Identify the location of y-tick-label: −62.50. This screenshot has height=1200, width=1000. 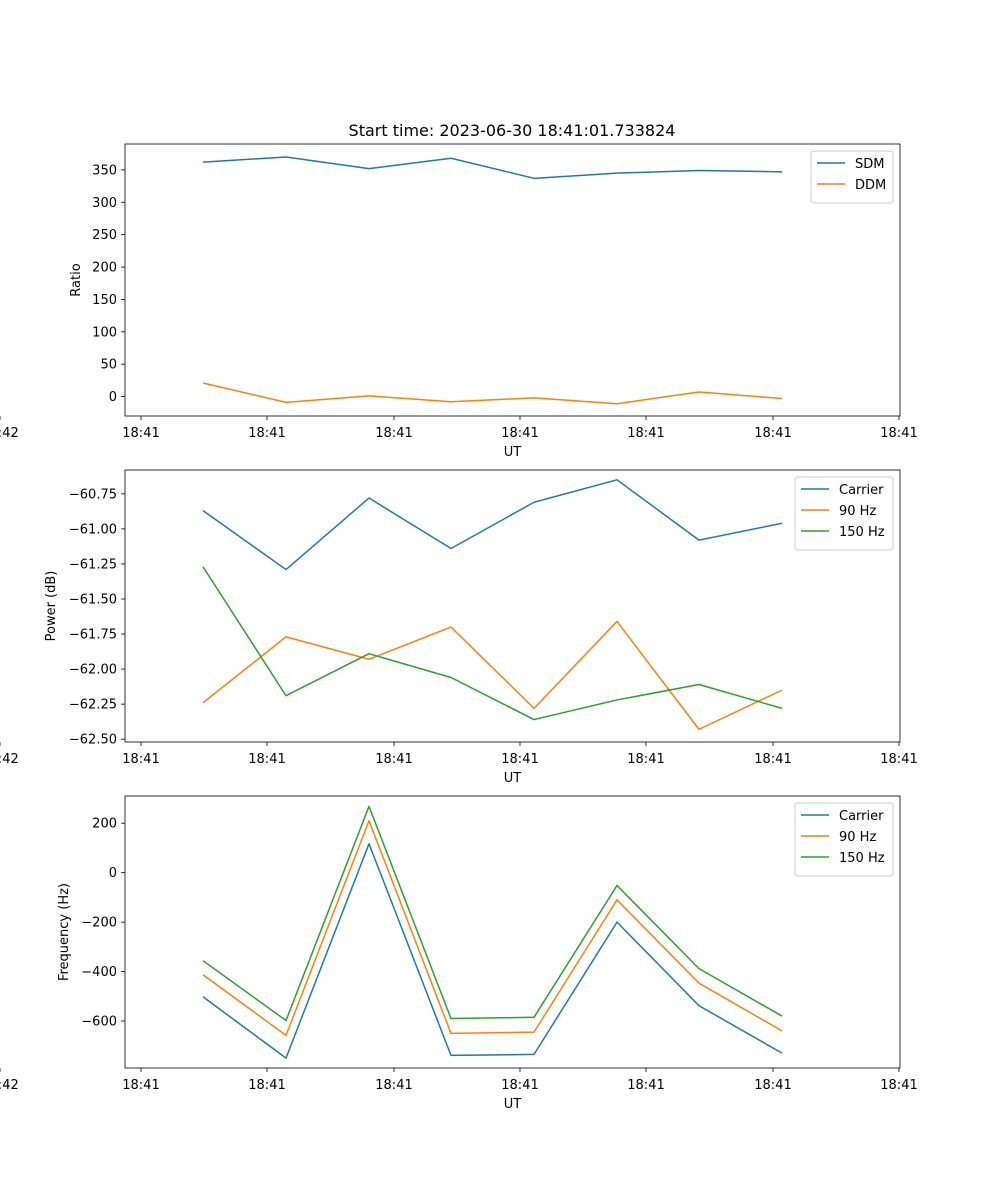
(93, 740).